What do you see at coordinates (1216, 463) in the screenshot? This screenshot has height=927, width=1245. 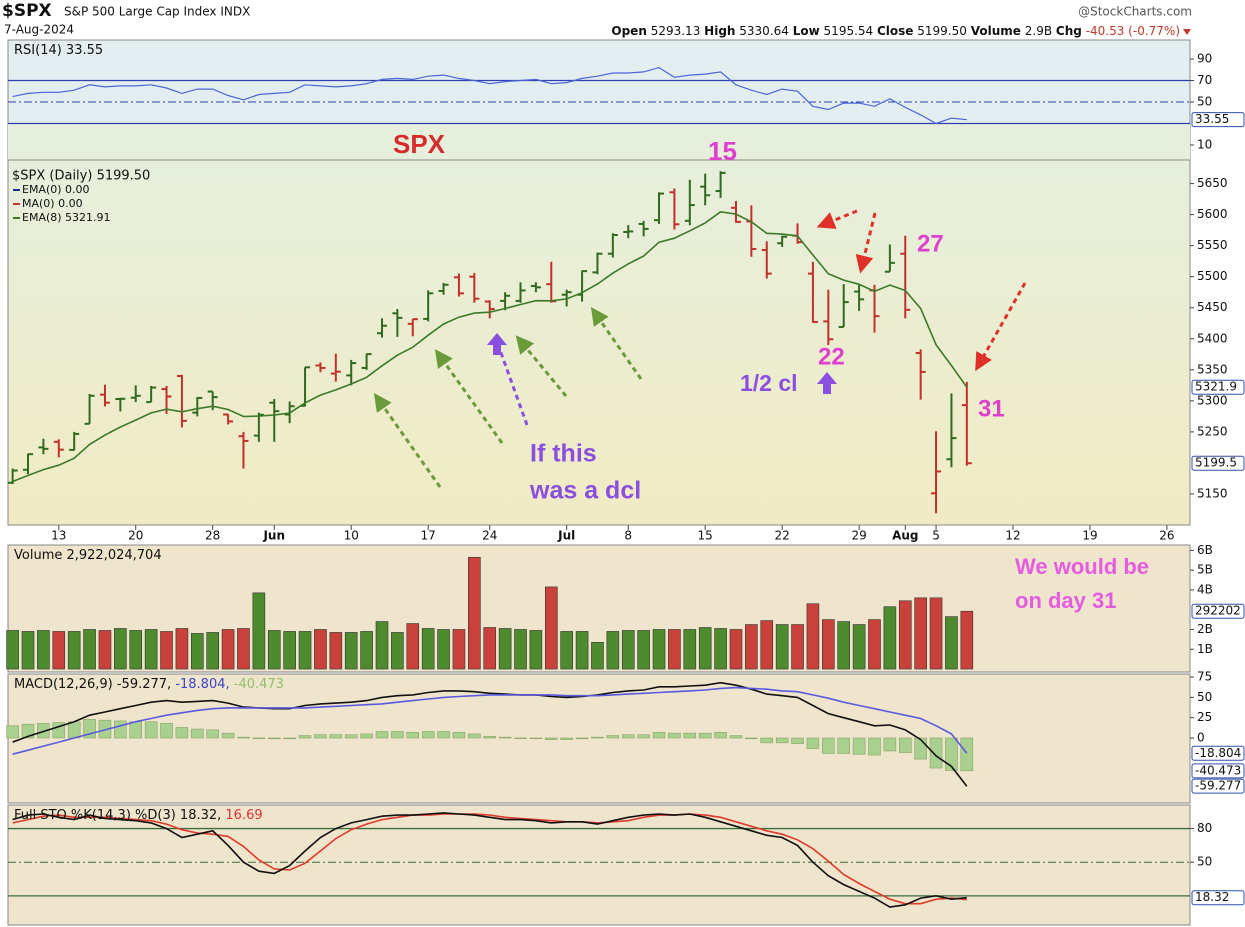 I see `value-marker-label: 5199.5` at bounding box center [1216, 463].